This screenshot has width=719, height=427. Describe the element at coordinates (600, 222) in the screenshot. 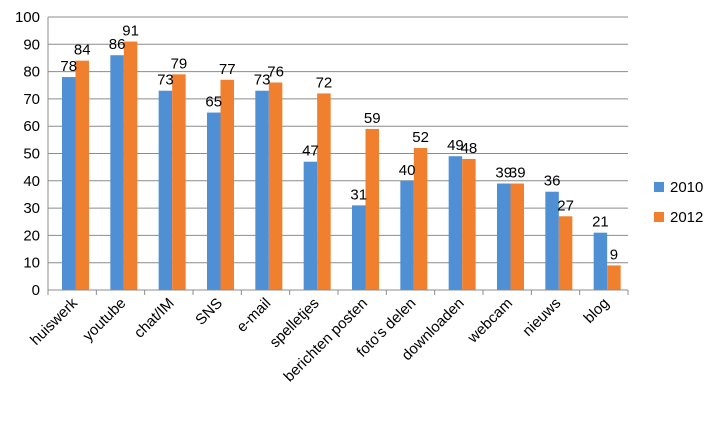

I see `data-label-2010-blog: 21` at that location.